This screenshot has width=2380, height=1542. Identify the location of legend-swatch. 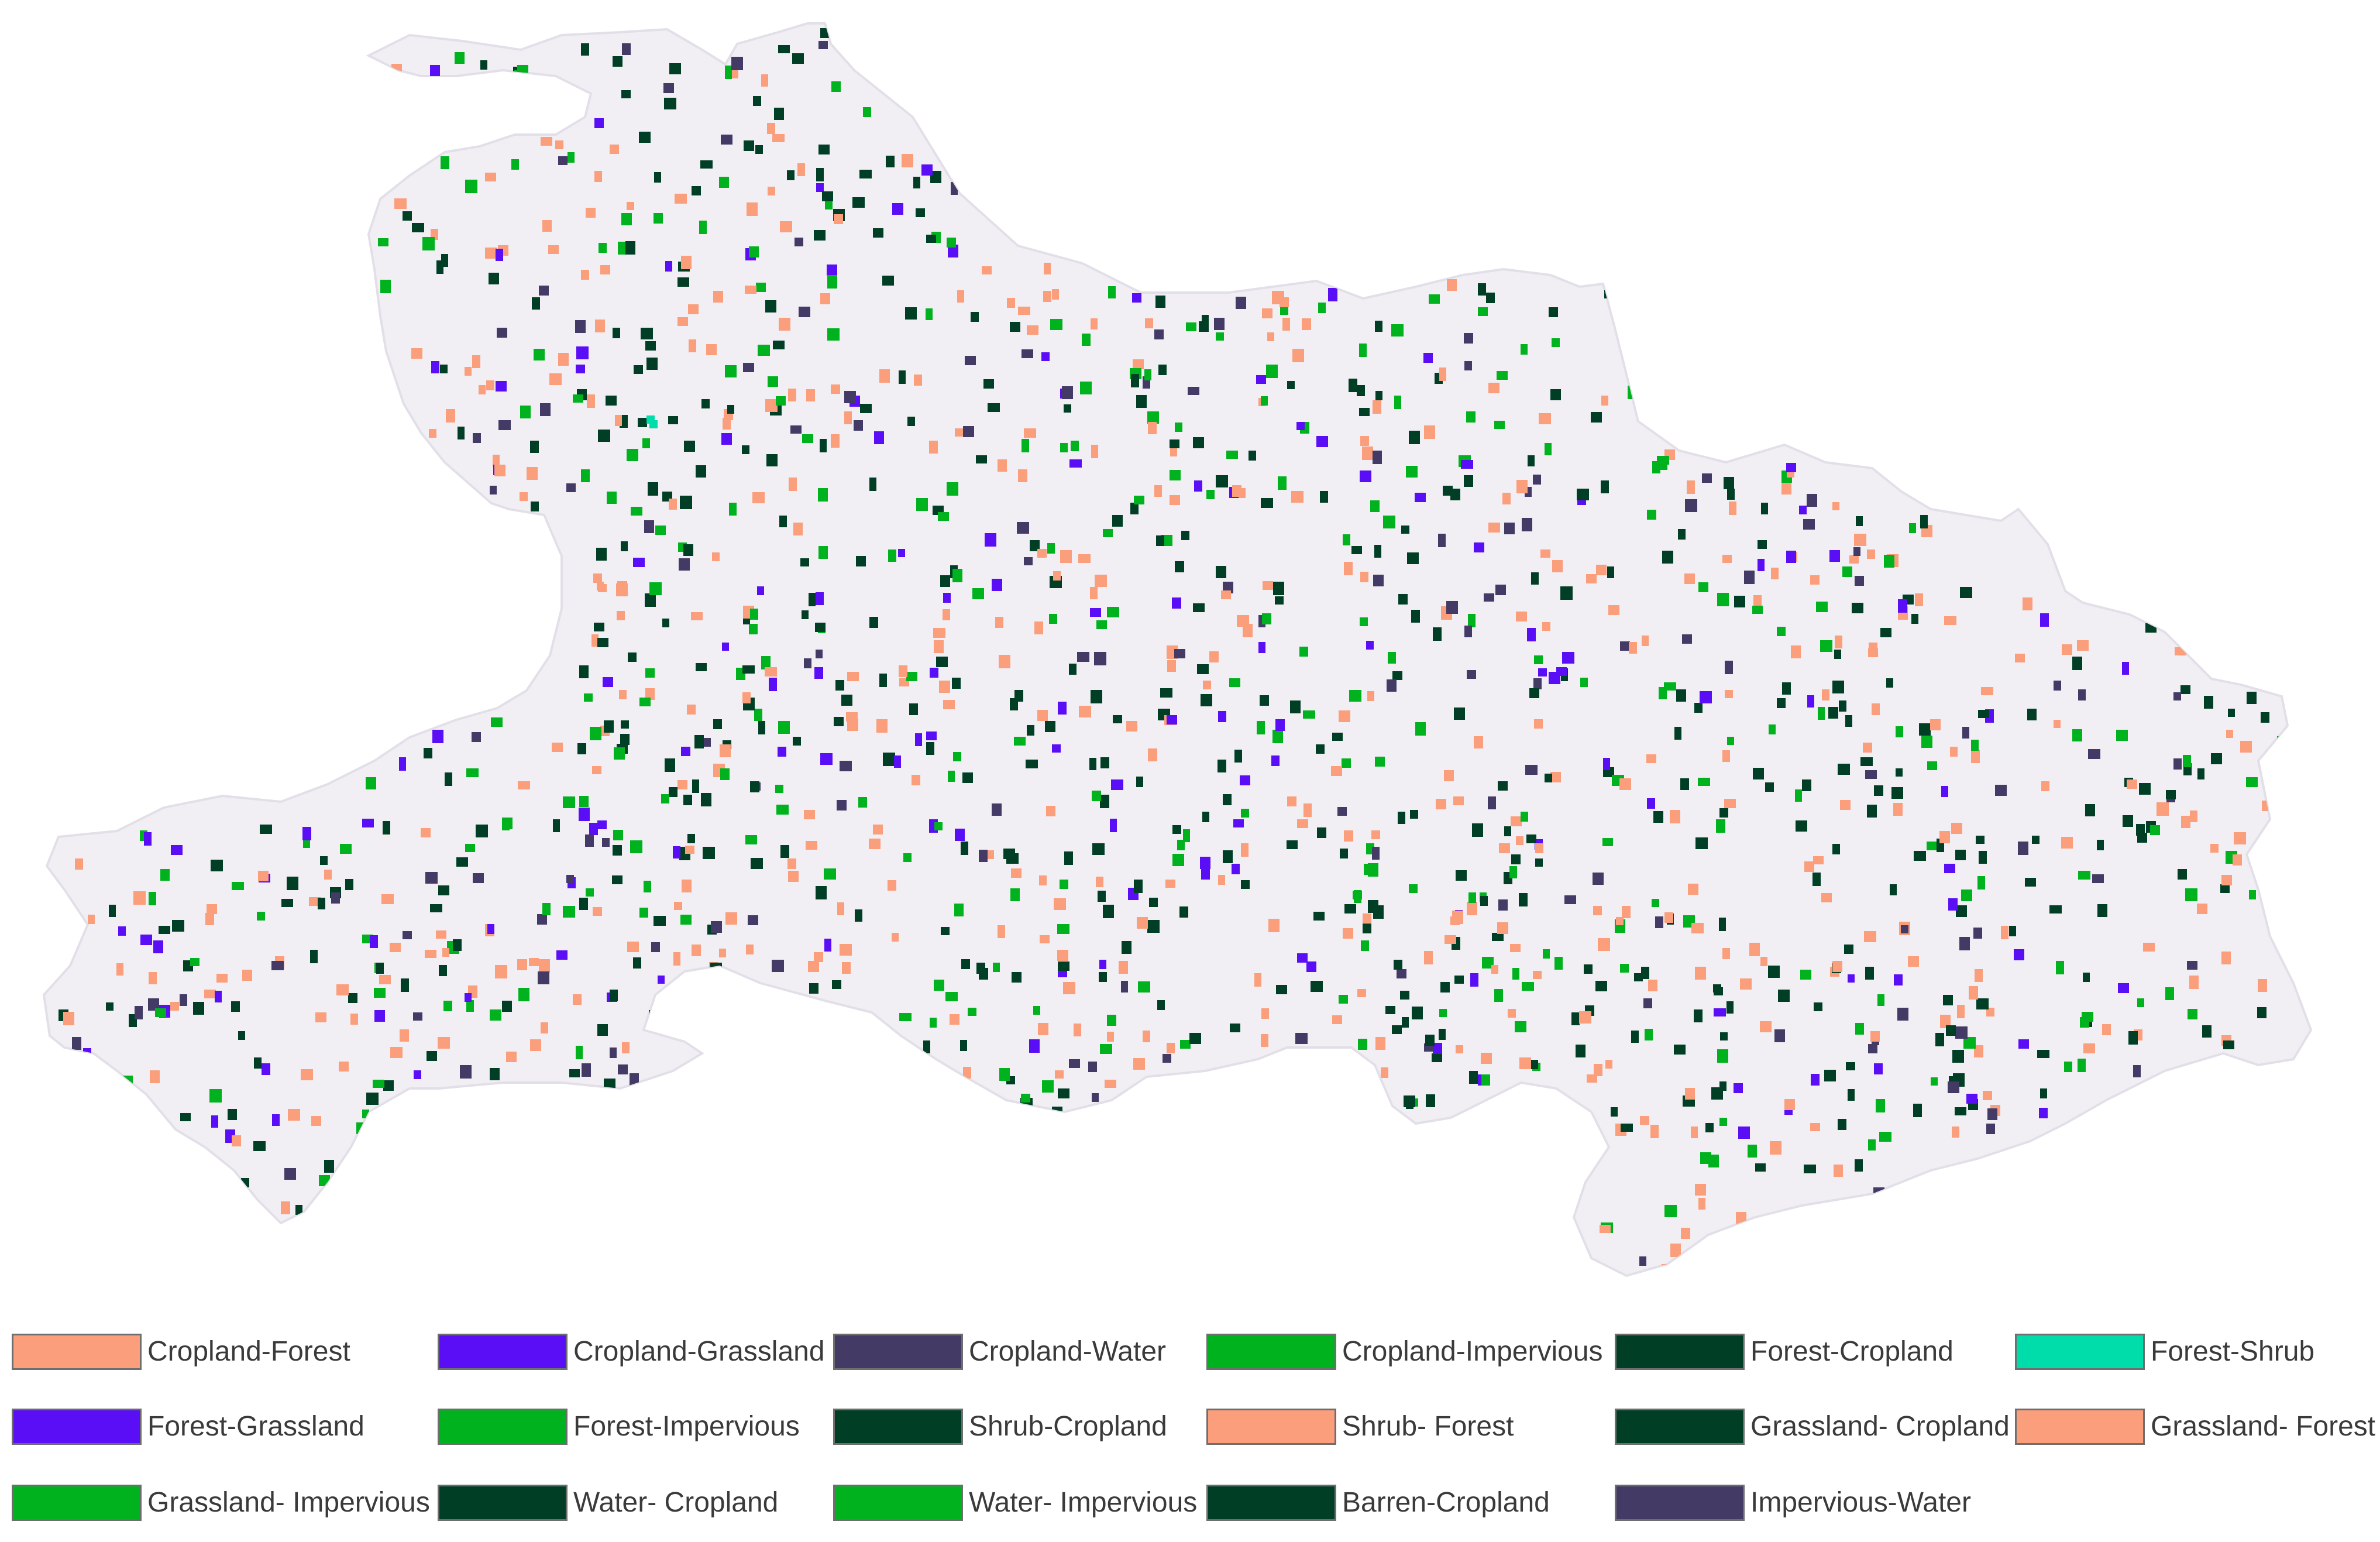
(2080, 1352).